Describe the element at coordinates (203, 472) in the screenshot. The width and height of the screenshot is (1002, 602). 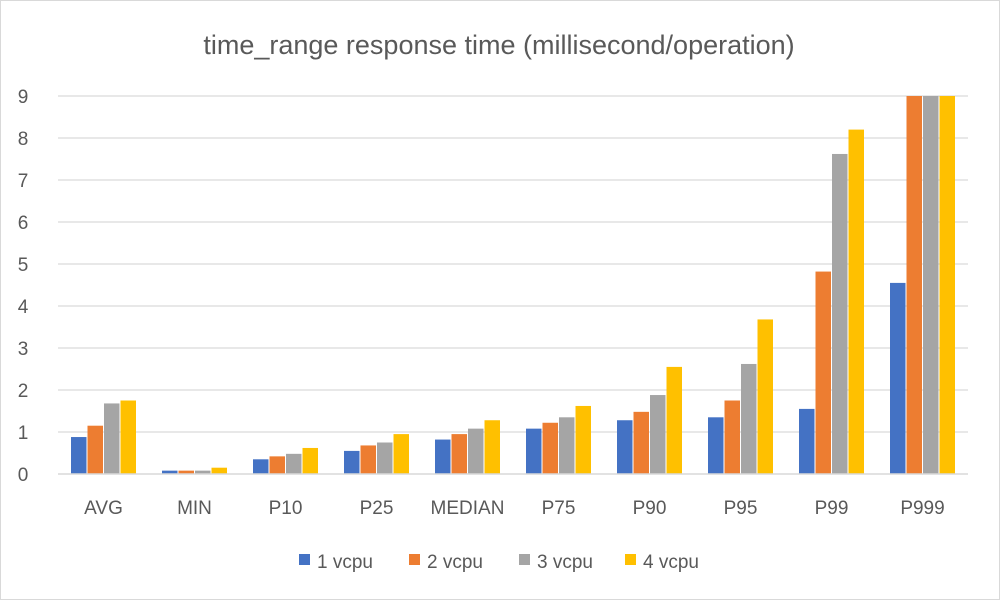
I see `bar-min-3-vcpu` at that location.